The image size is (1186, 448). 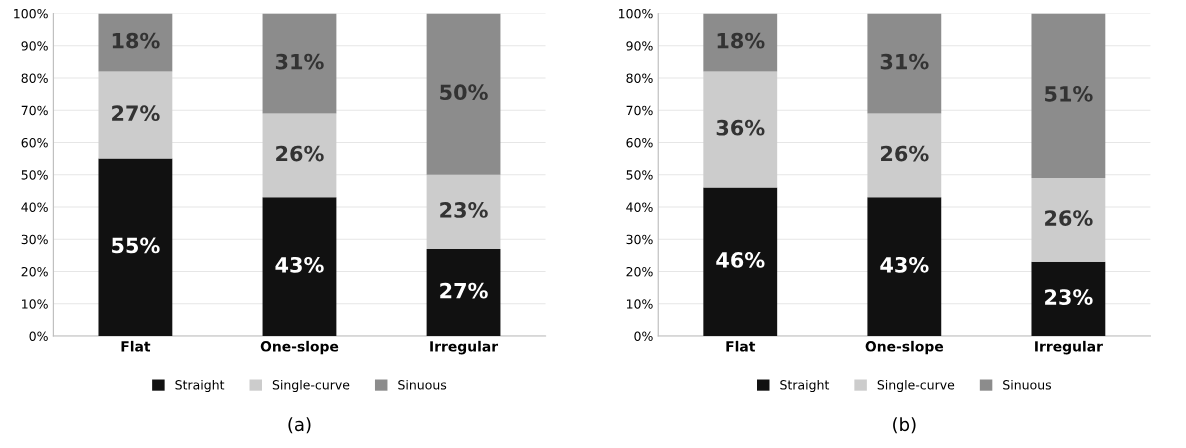 I want to click on data-label: 51%, so click(x=1069, y=93).